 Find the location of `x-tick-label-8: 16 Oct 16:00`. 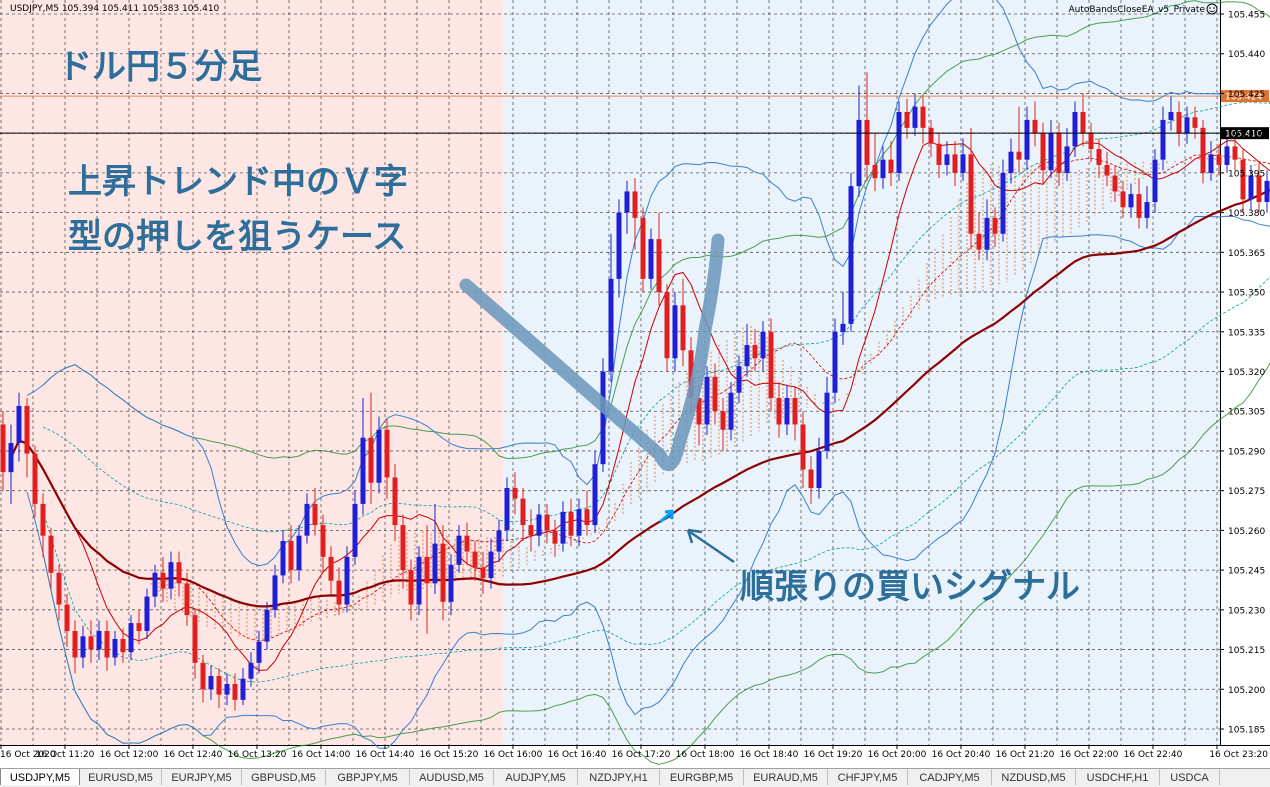

x-tick-label-8: 16 Oct 16:00 is located at coordinates (513, 755).